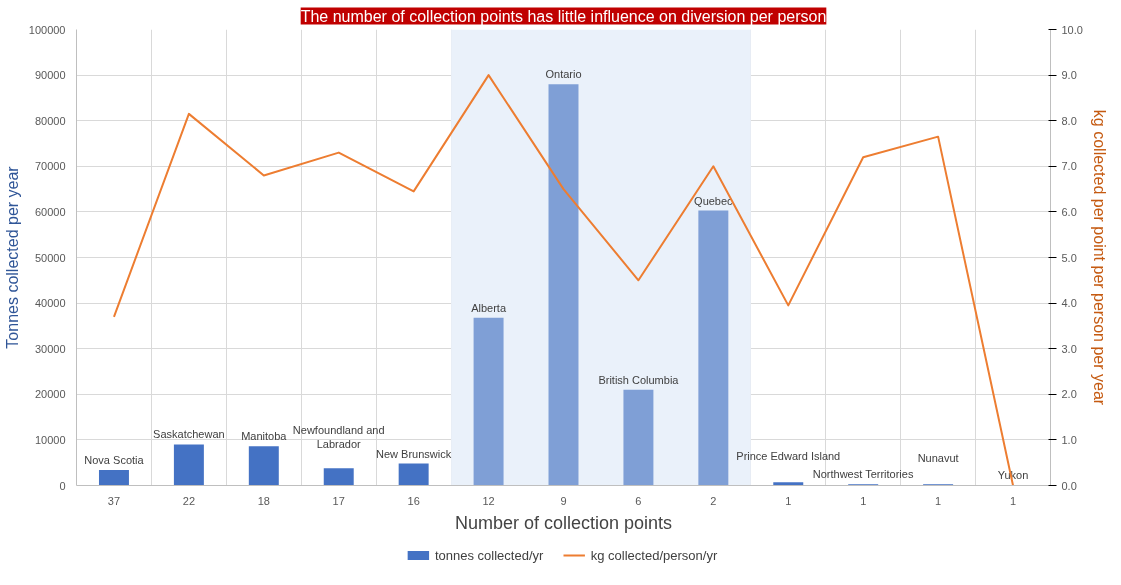  I want to click on y2-tick-label: 8.0, so click(1069, 120).